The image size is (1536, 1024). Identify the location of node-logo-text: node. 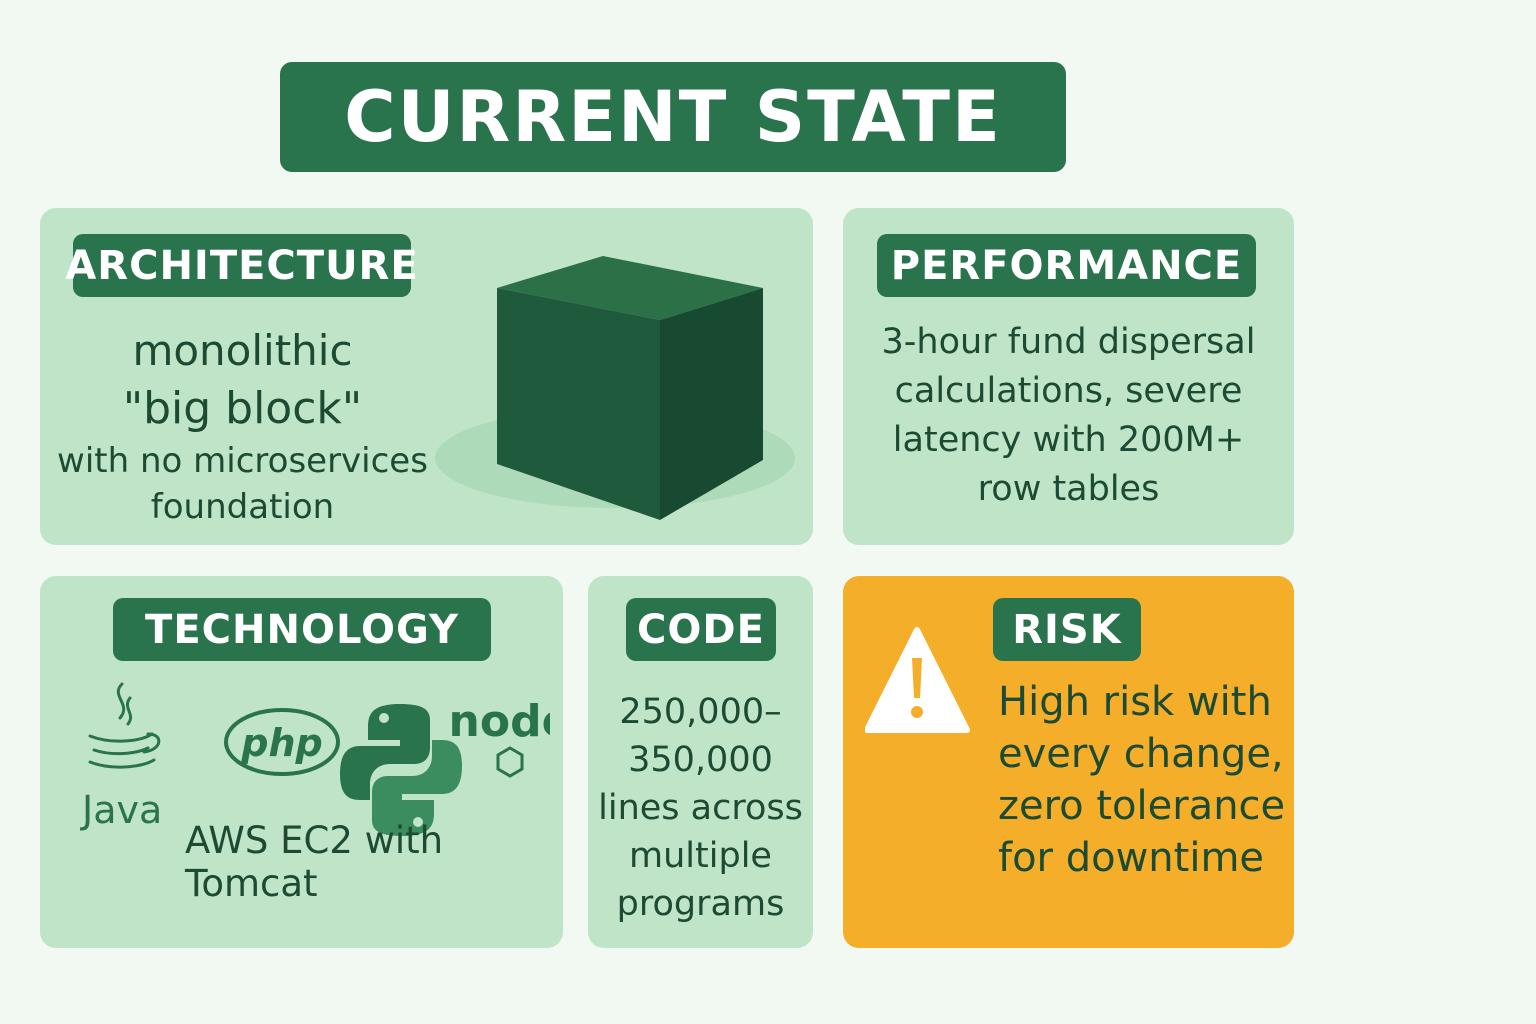
(499, 721).